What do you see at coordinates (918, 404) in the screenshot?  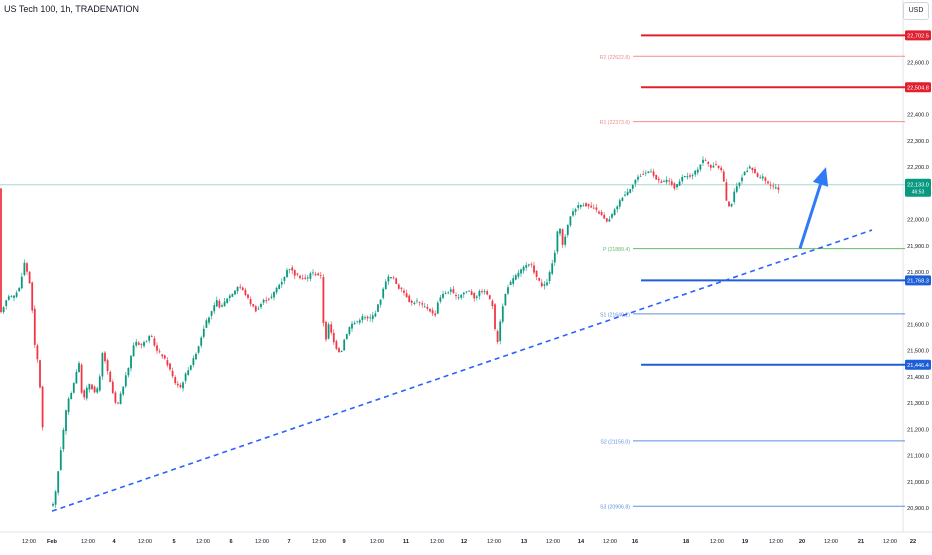 I see `price-tick-label: 21,300.0` at bounding box center [918, 404].